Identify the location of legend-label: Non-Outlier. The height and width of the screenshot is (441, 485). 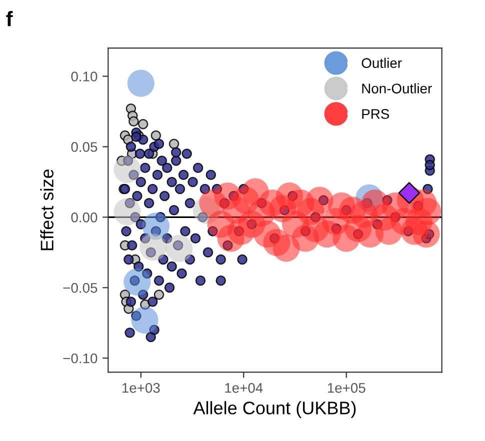
(397, 88).